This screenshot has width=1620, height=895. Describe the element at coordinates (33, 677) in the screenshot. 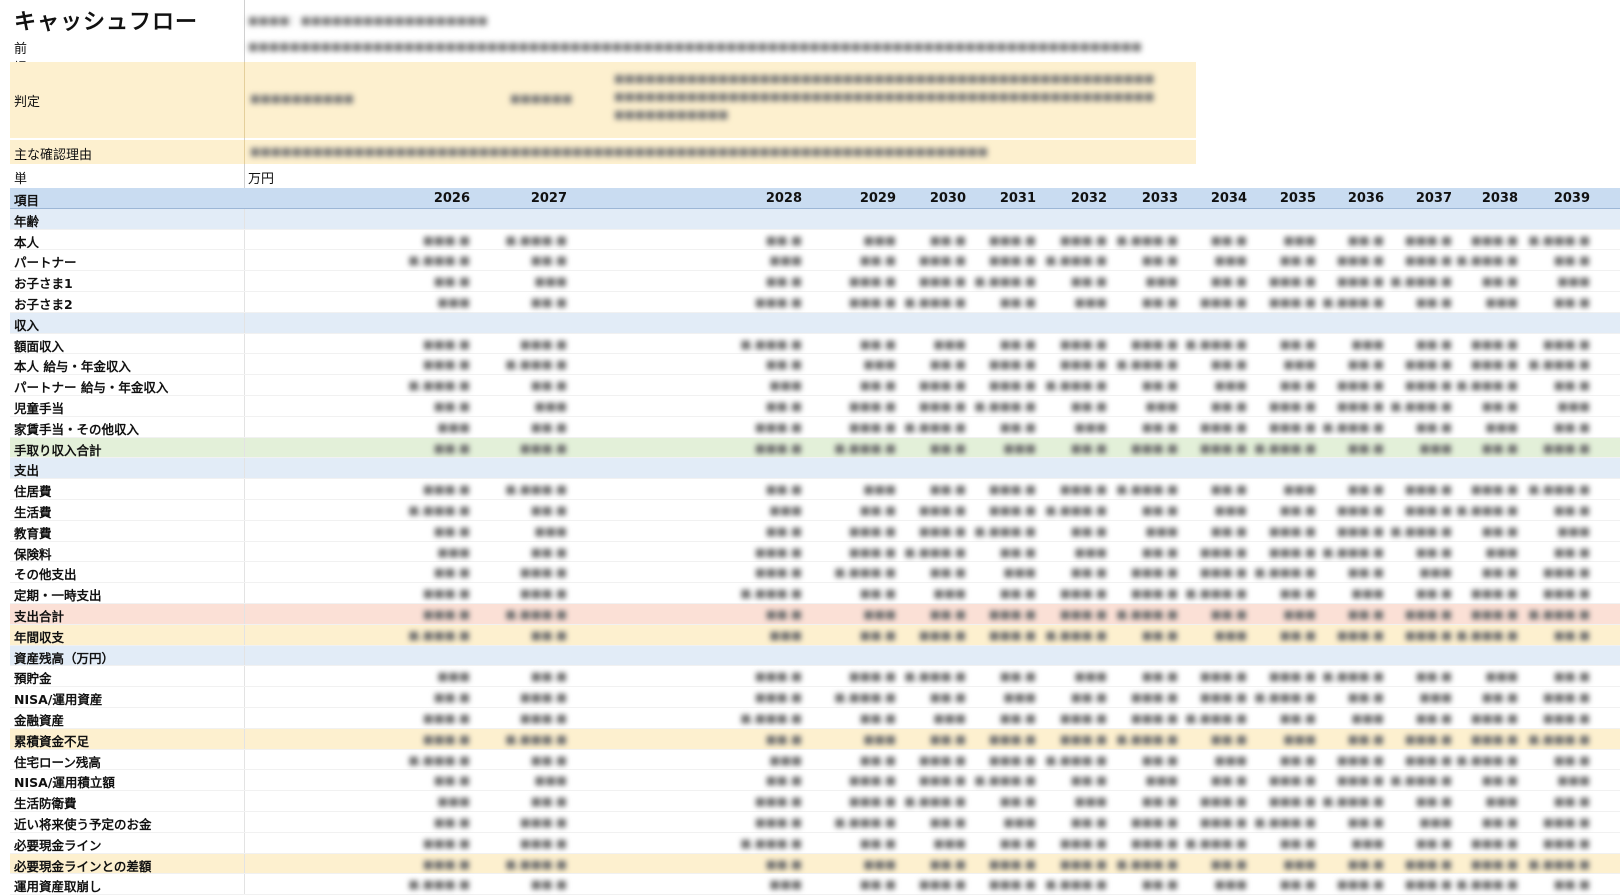

I see `row-label: 預貯金` at that location.